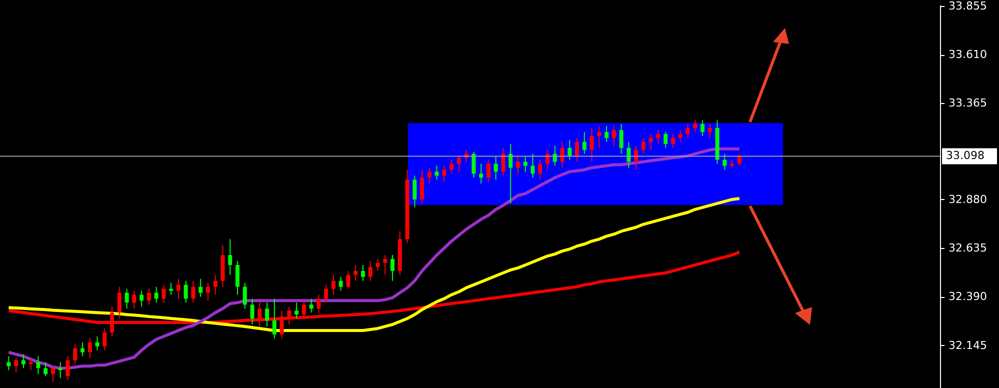 The image size is (999, 388). I want to click on y-tick-label: 32.880, so click(967, 199).